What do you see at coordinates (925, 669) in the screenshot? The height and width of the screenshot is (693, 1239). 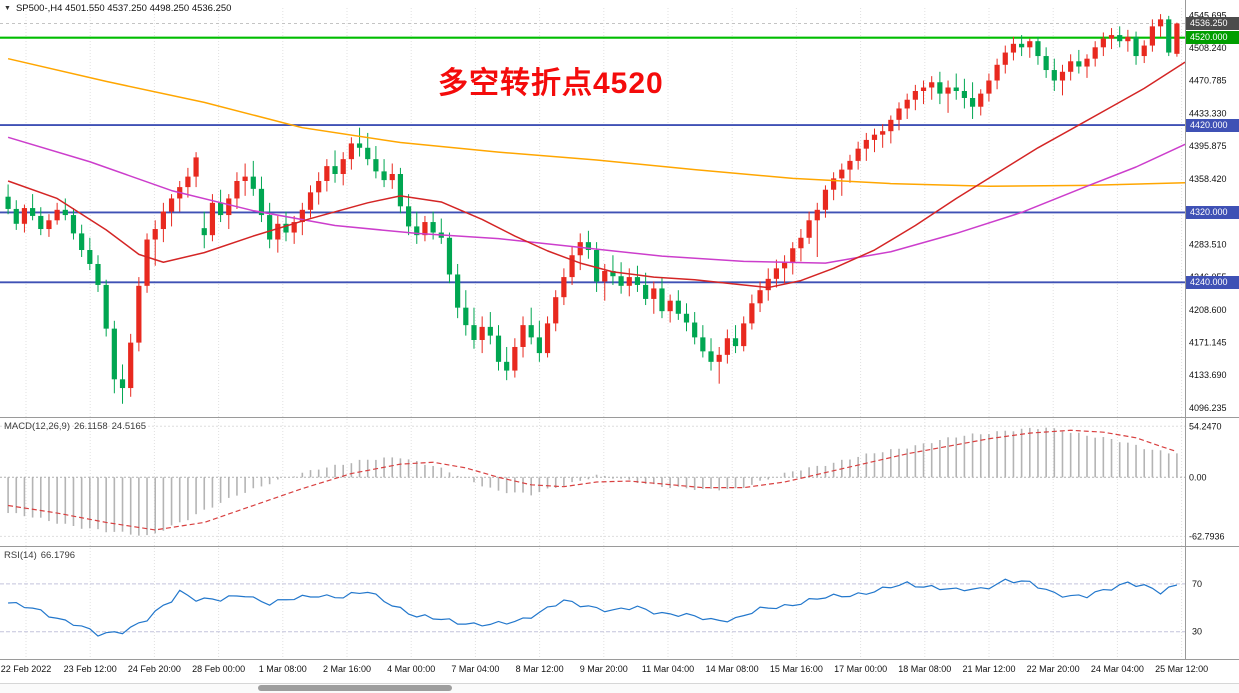 I see `time-axis-label: 18 Mar 08:00` at bounding box center [925, 669].